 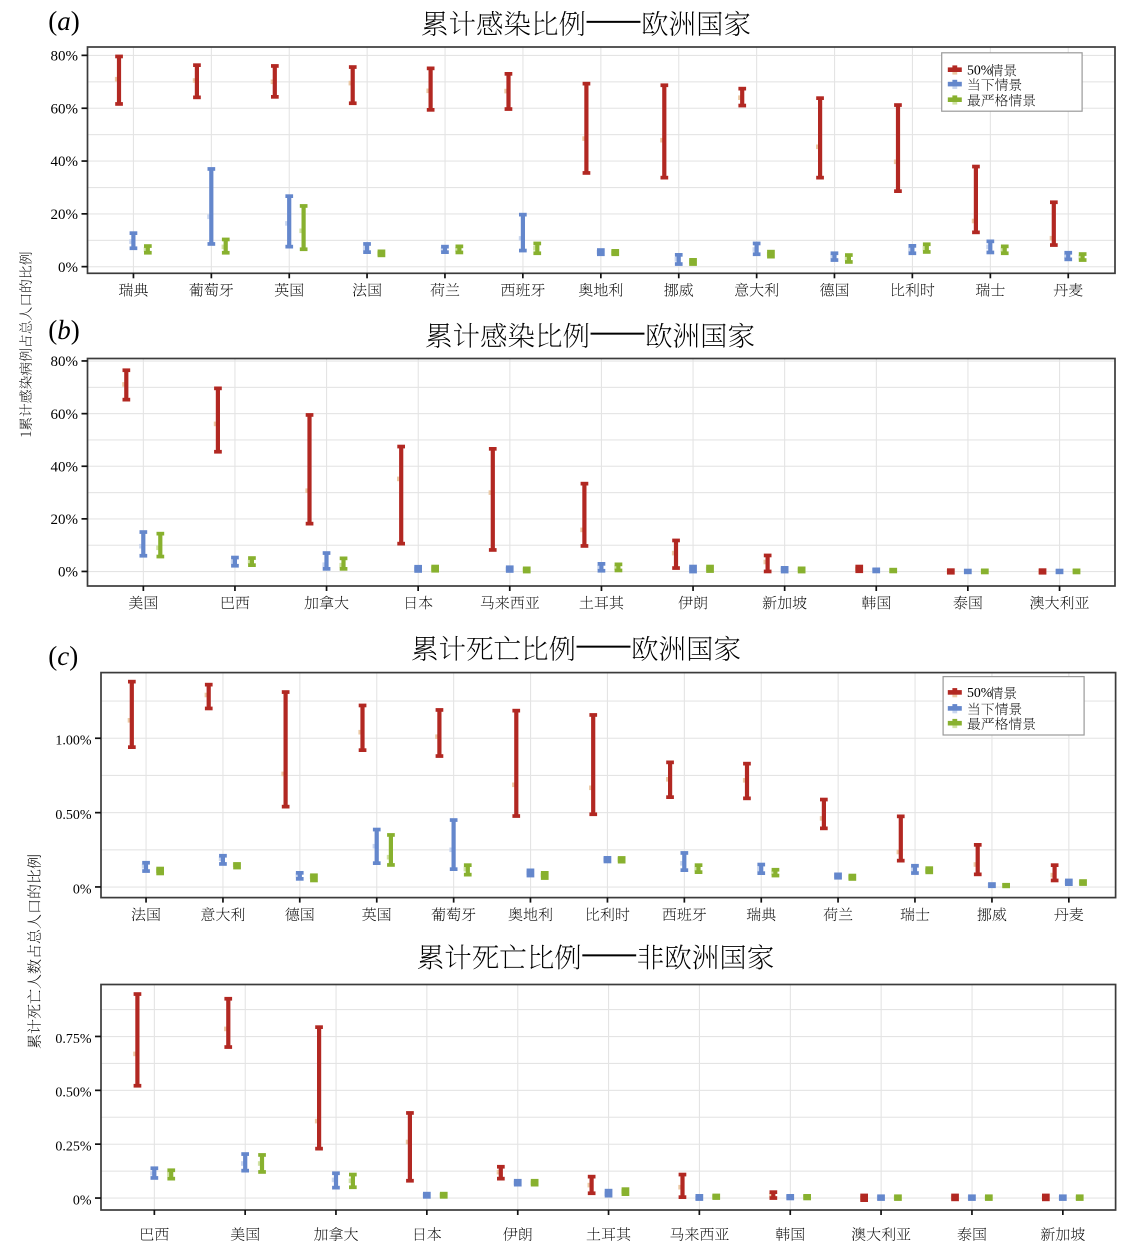 I want to click on svg-text: (a), so click(x=64, y=21).